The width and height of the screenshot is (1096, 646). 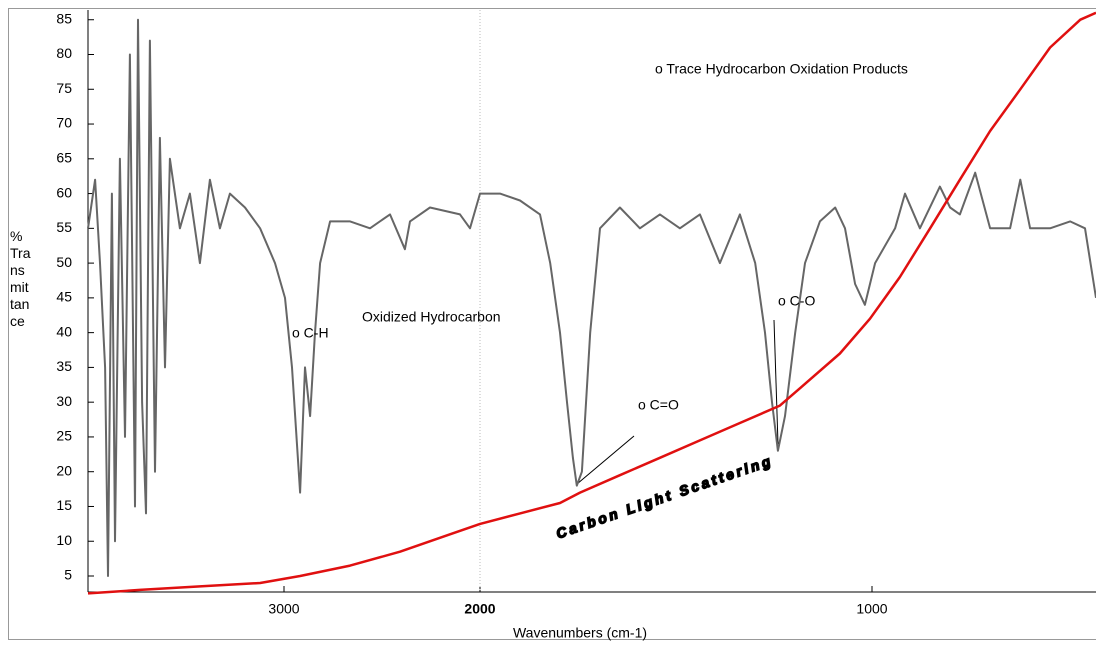 I want to click on annotation: o C-H, so click(x=310, y=333).